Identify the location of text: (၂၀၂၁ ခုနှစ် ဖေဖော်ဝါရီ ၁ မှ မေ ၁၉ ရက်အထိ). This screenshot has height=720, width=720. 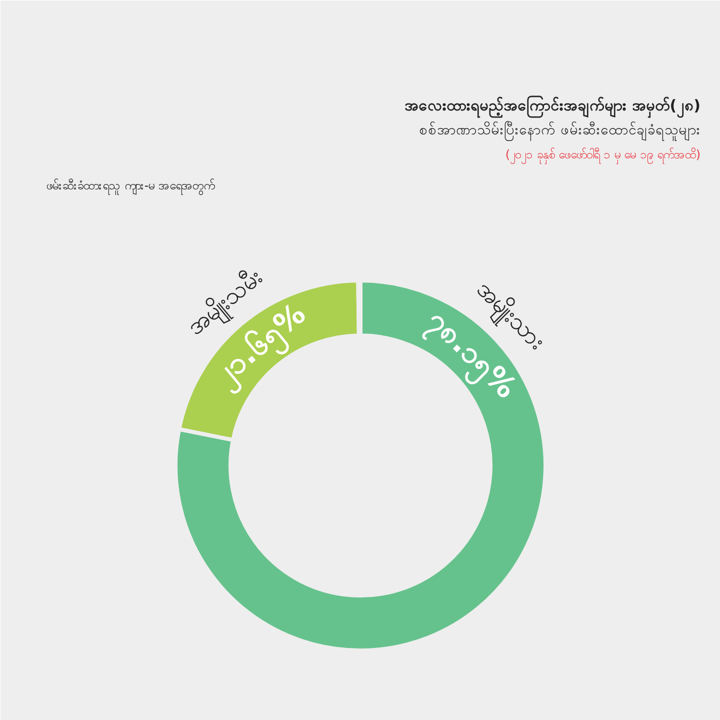
(603, 155).